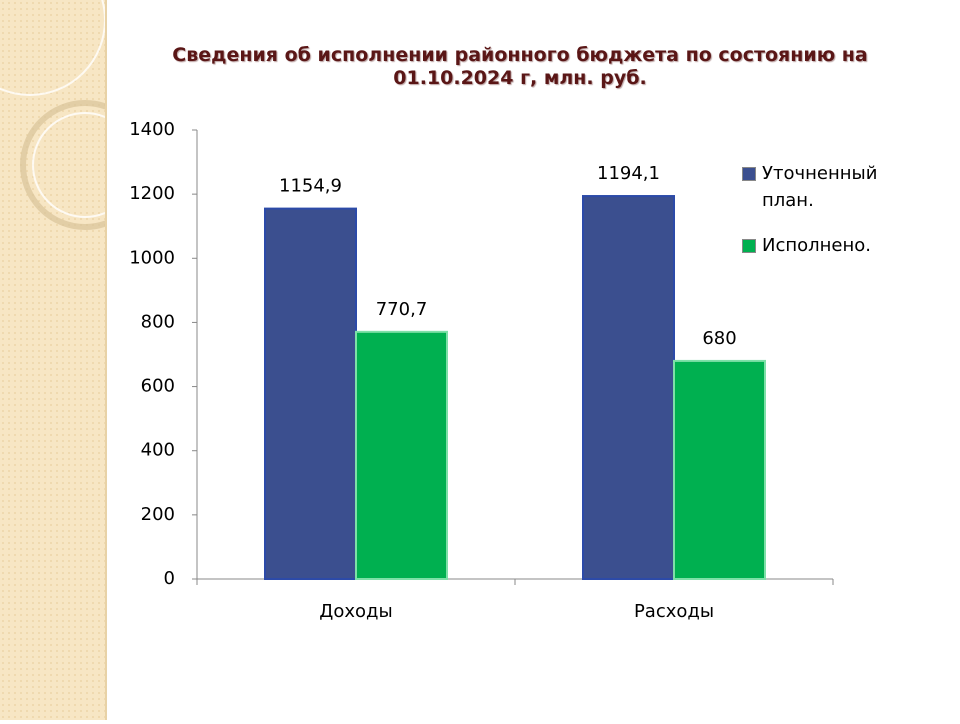 The image size is (960, 724). Describe the element at coordinates (402, 309) in the screenshot. I see `data-label: 770,7` at that location.